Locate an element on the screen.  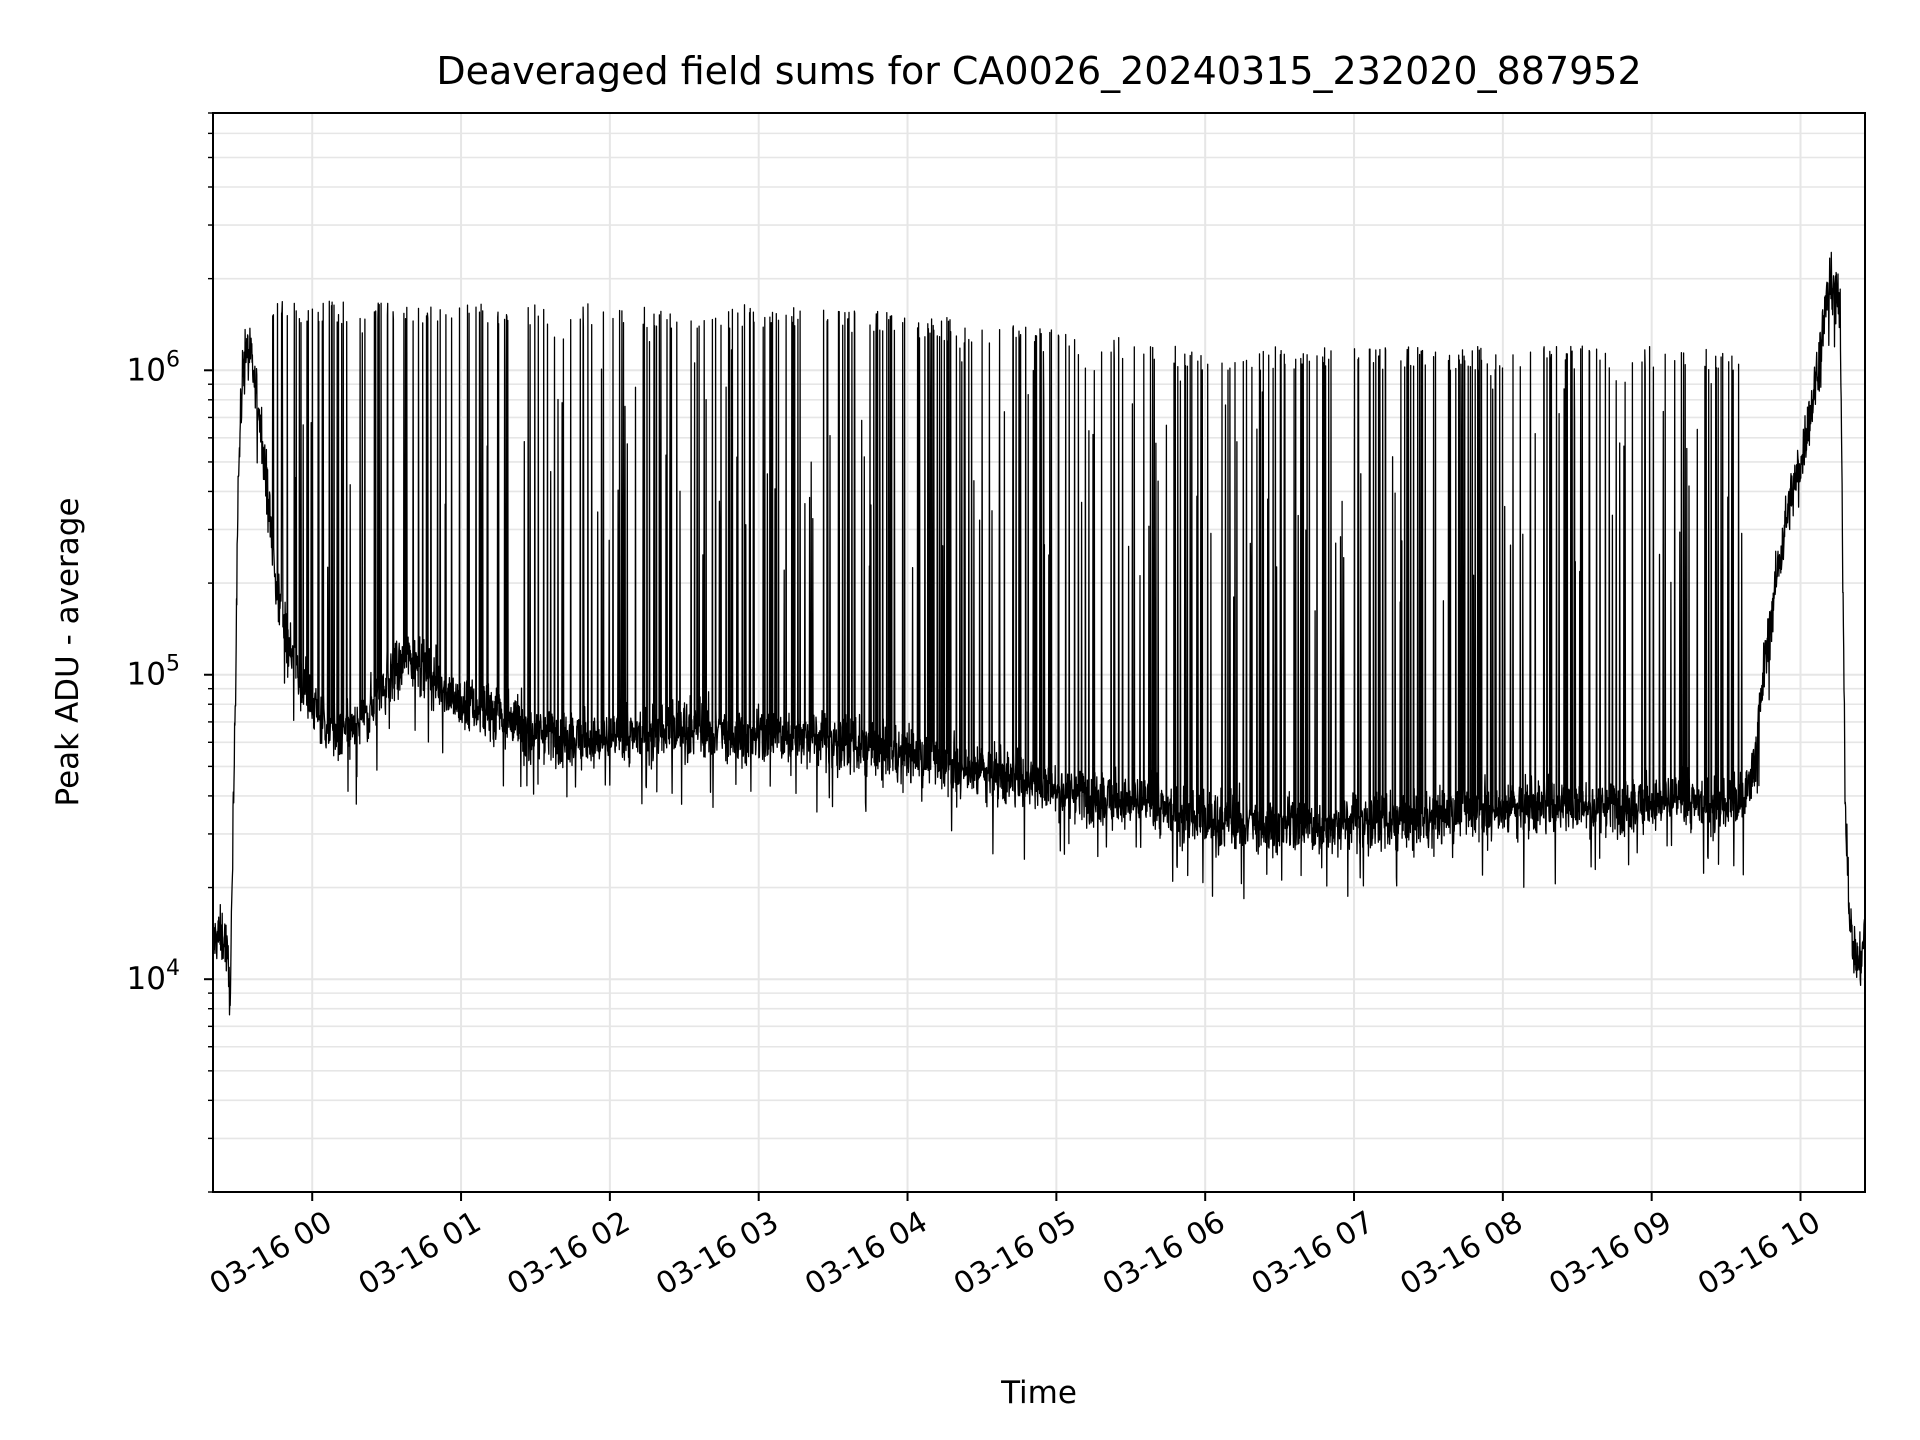
x-axis-label: Time is located at coordinates (1038, 1393).